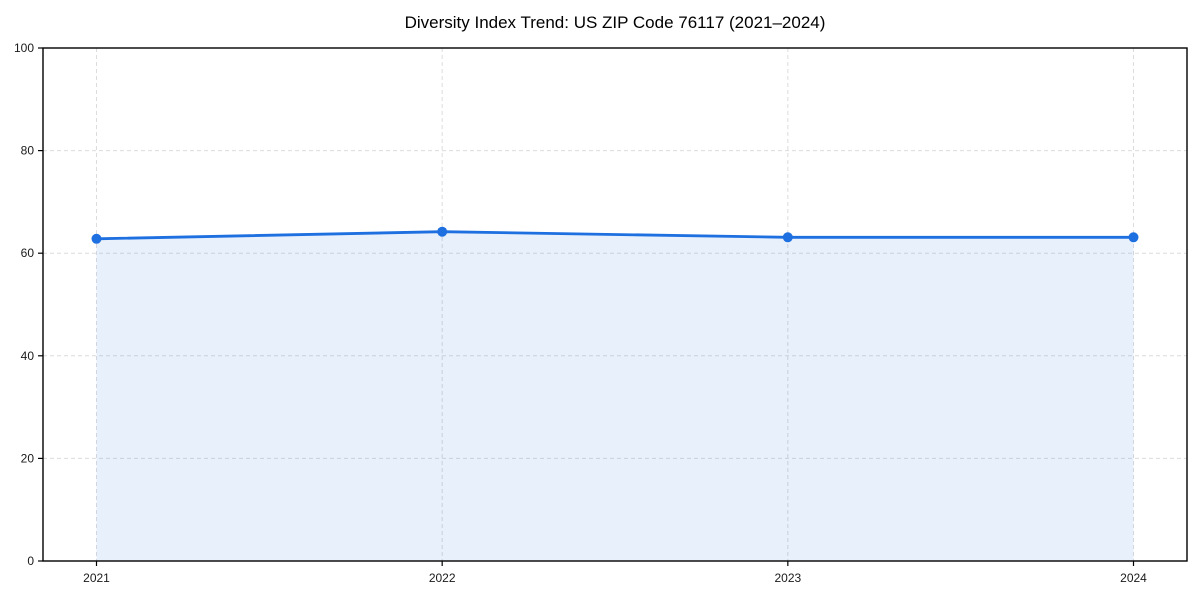  Describe the element at coordinates (96, 578) in the screenshot. I see `svg-text: 2021` at that location.